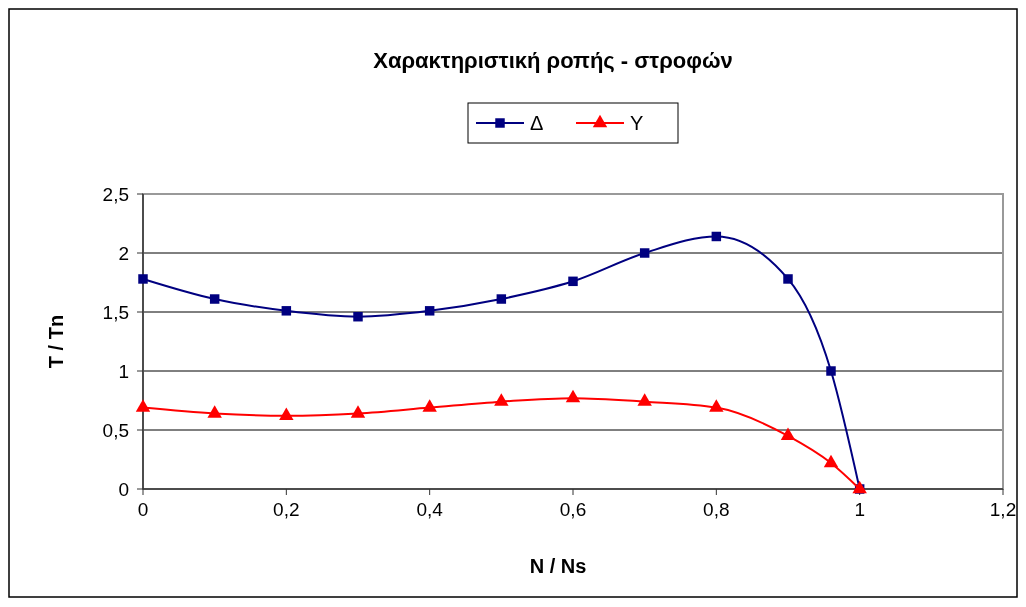 This screenshot has height=607, width=1026. Describe the element at coordinates (56, 341) in the screenshot. I see `y-axis-title: T / Tn` at that location.